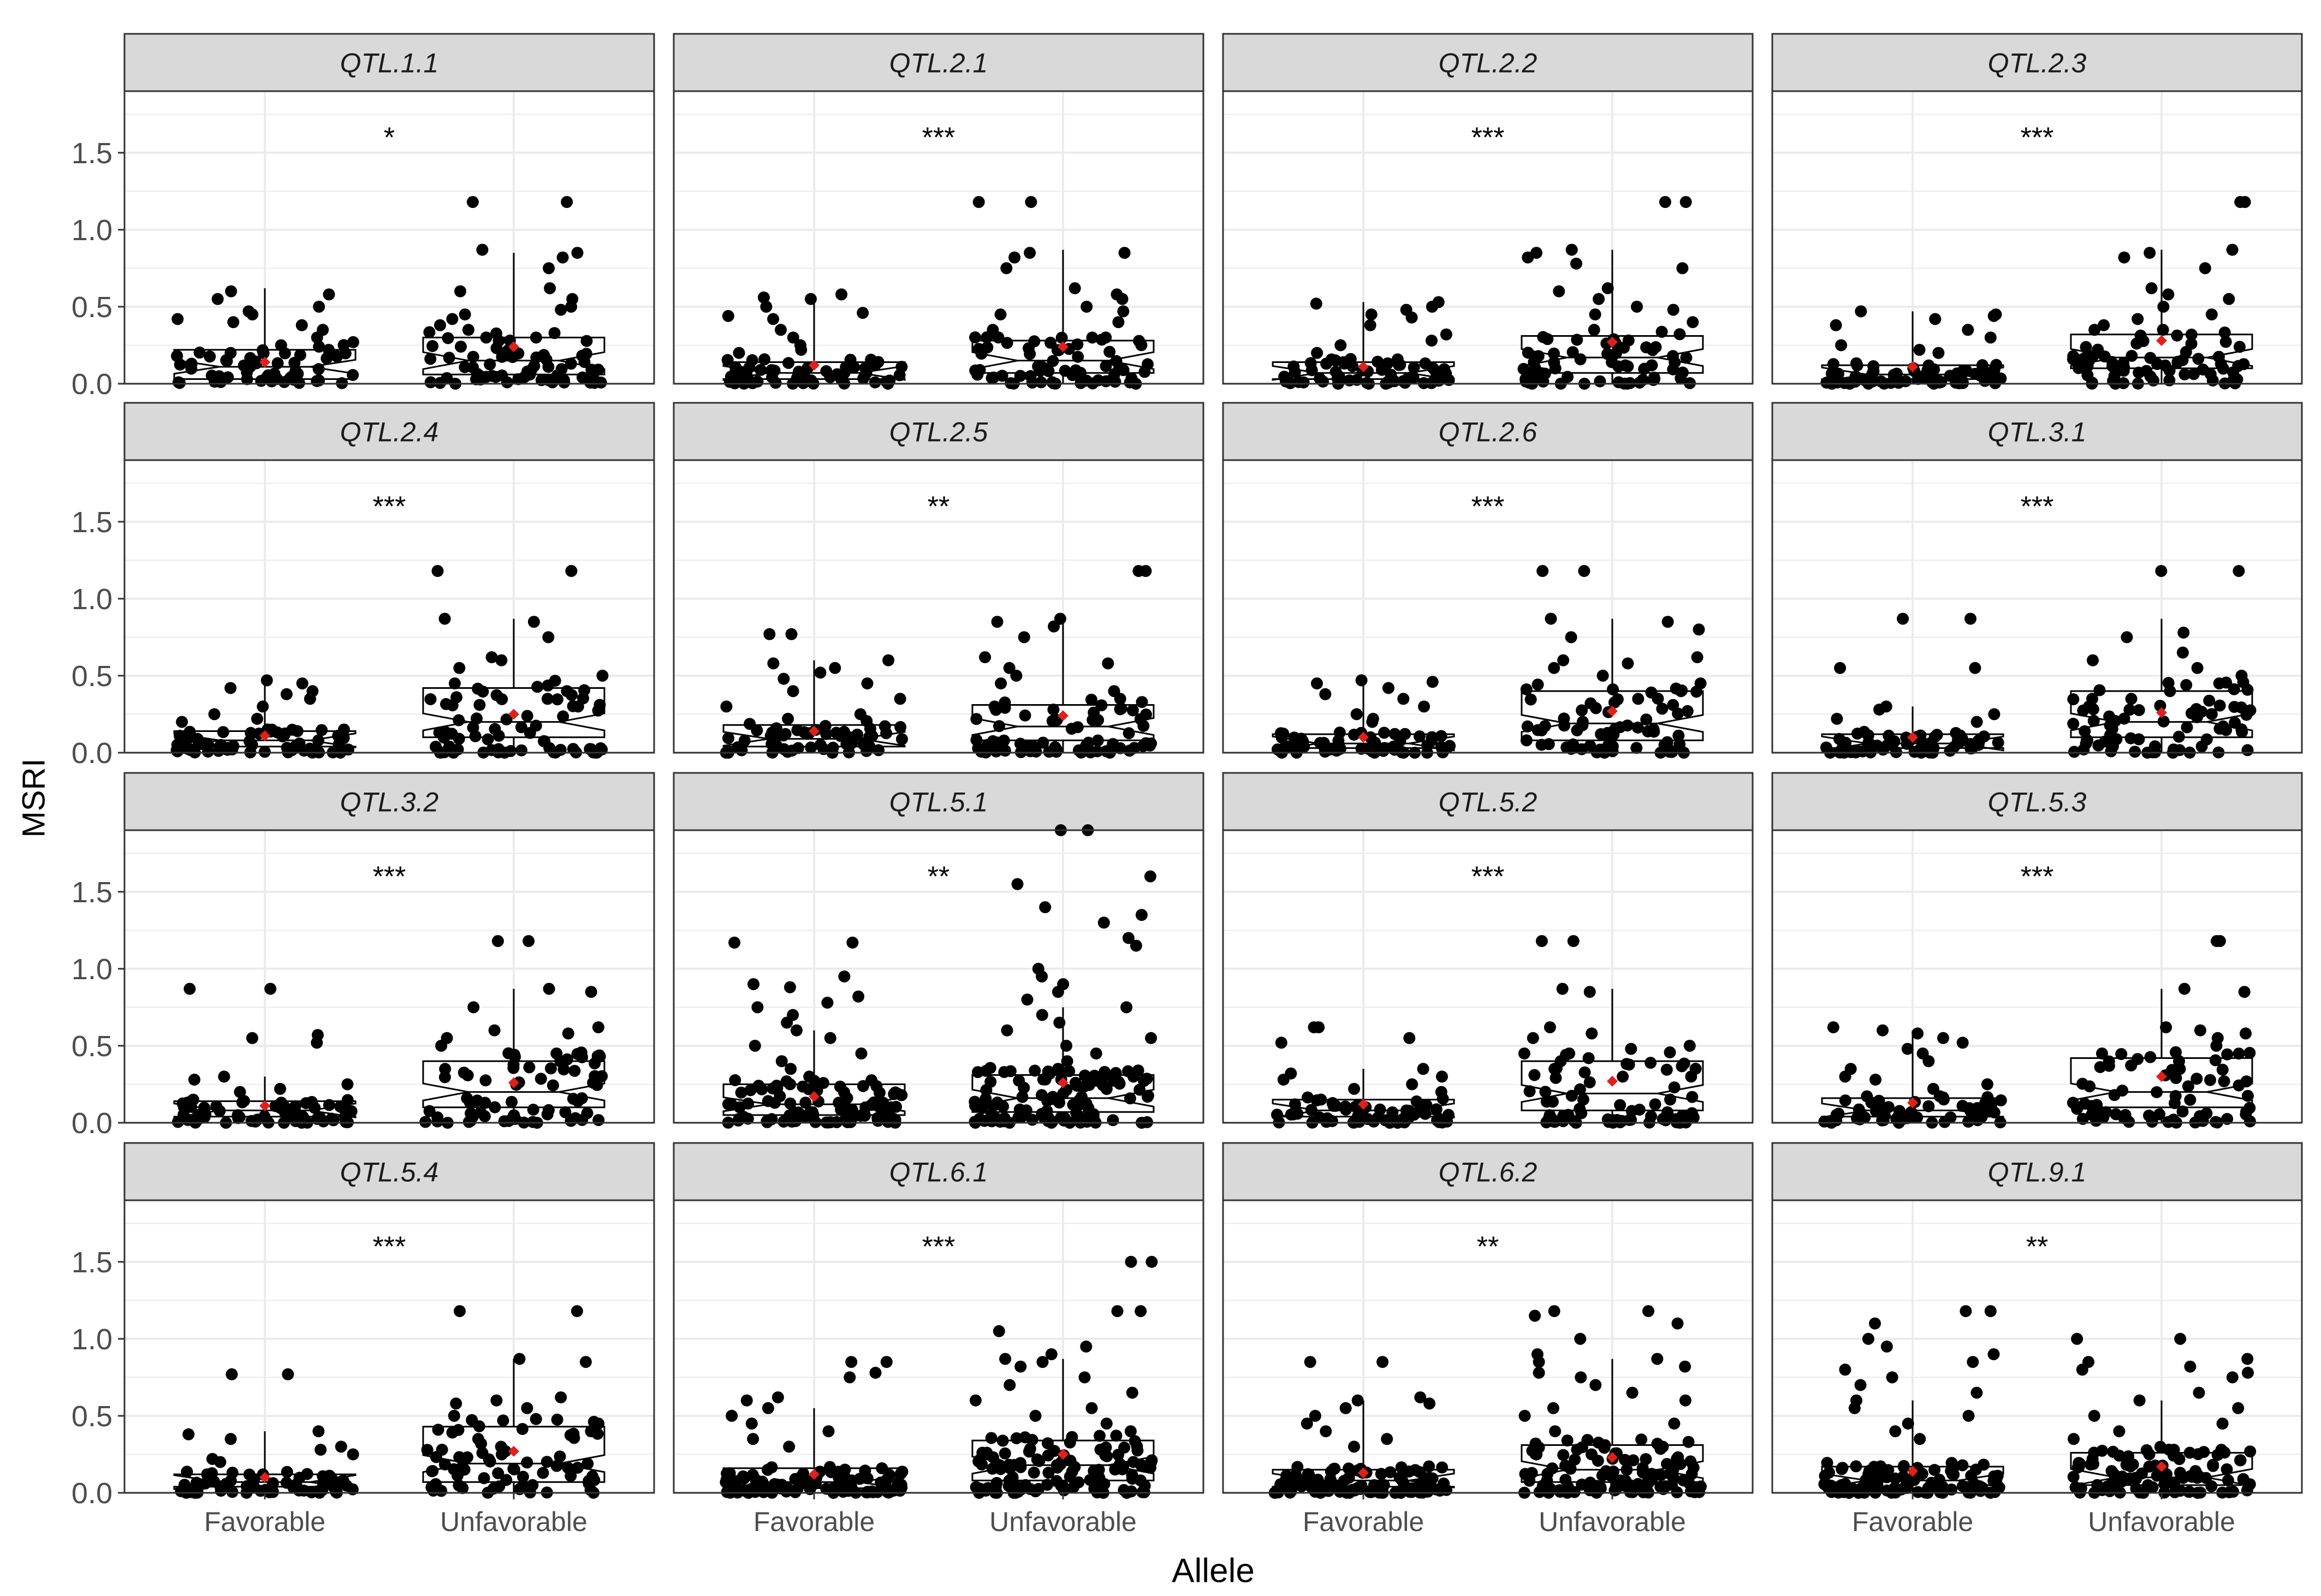 This screenshot has width=2321, height=1596. I want to click on y-tick-label: 0.5, so click(92, 676).